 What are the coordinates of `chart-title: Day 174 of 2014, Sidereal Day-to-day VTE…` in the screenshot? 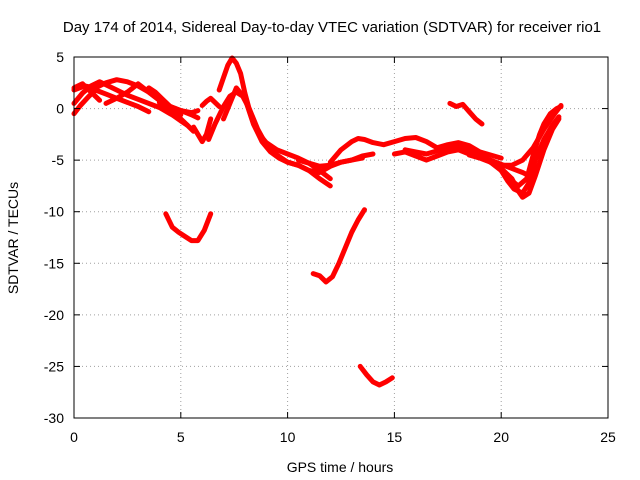 It's located at (332, 27).